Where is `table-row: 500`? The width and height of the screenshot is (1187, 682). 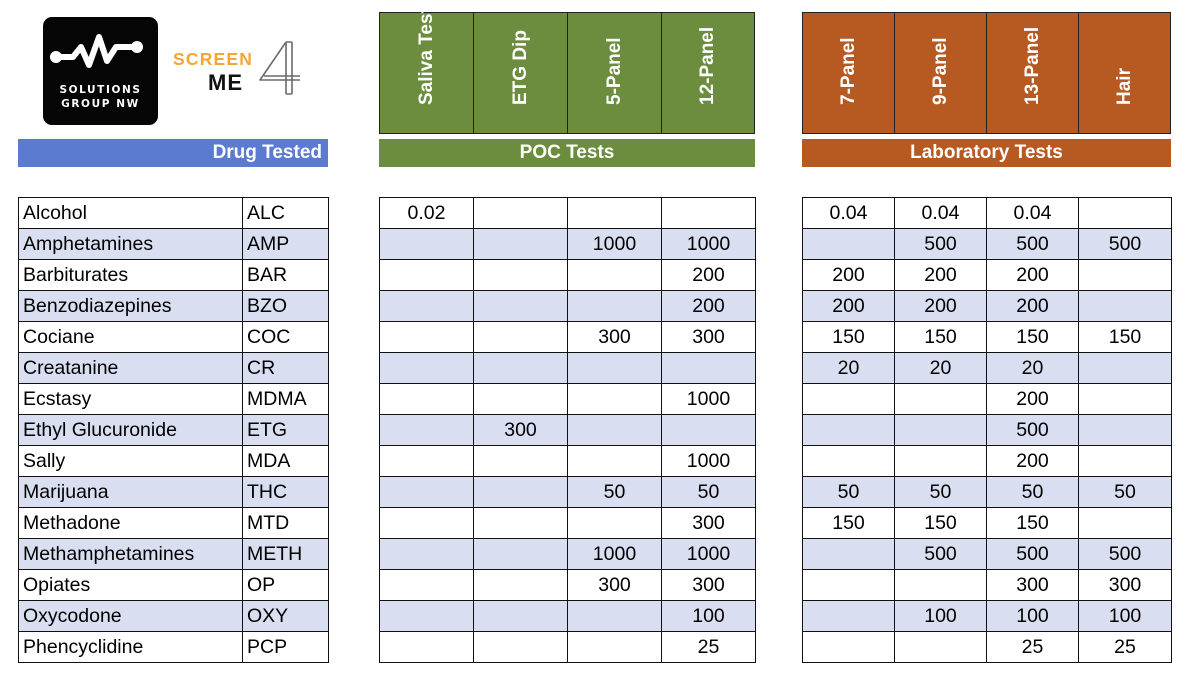
table-row: 500 is located at coordinates (987, 430).